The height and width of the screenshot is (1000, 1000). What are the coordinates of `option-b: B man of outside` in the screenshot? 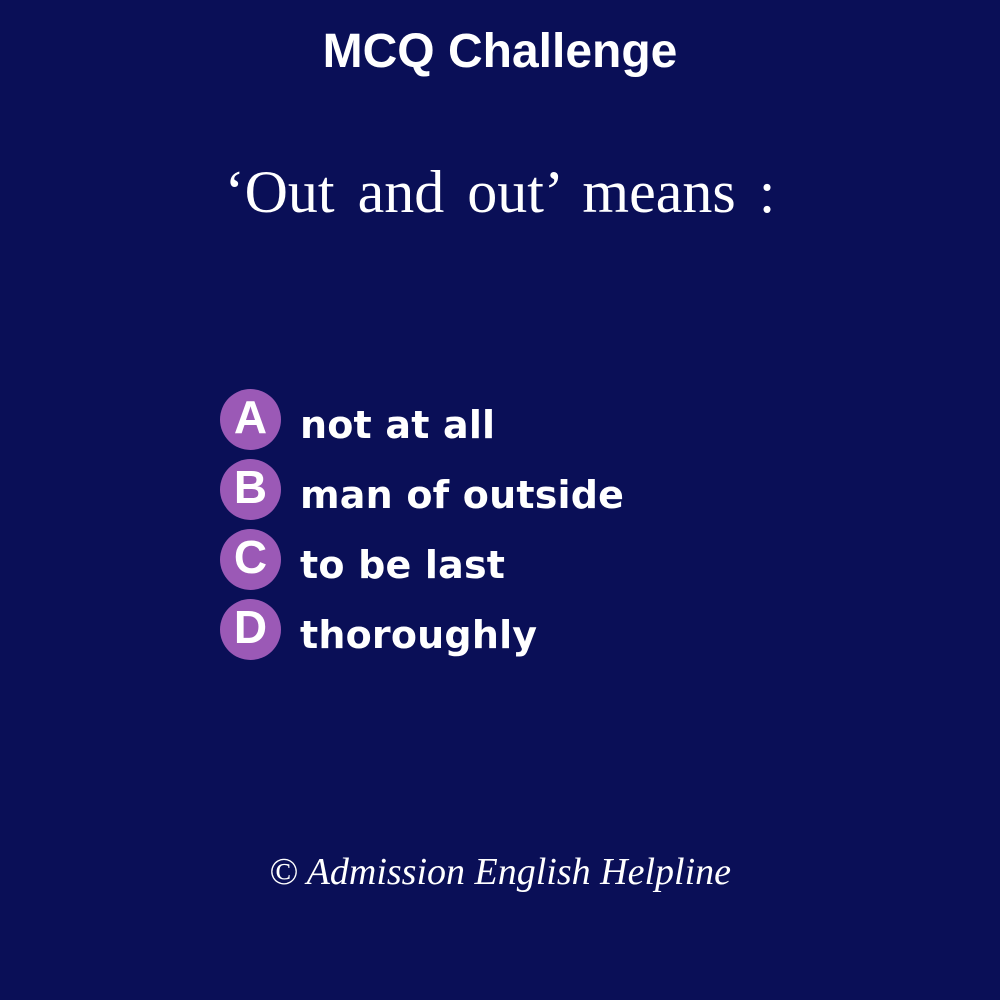 It's located at (570, 490).